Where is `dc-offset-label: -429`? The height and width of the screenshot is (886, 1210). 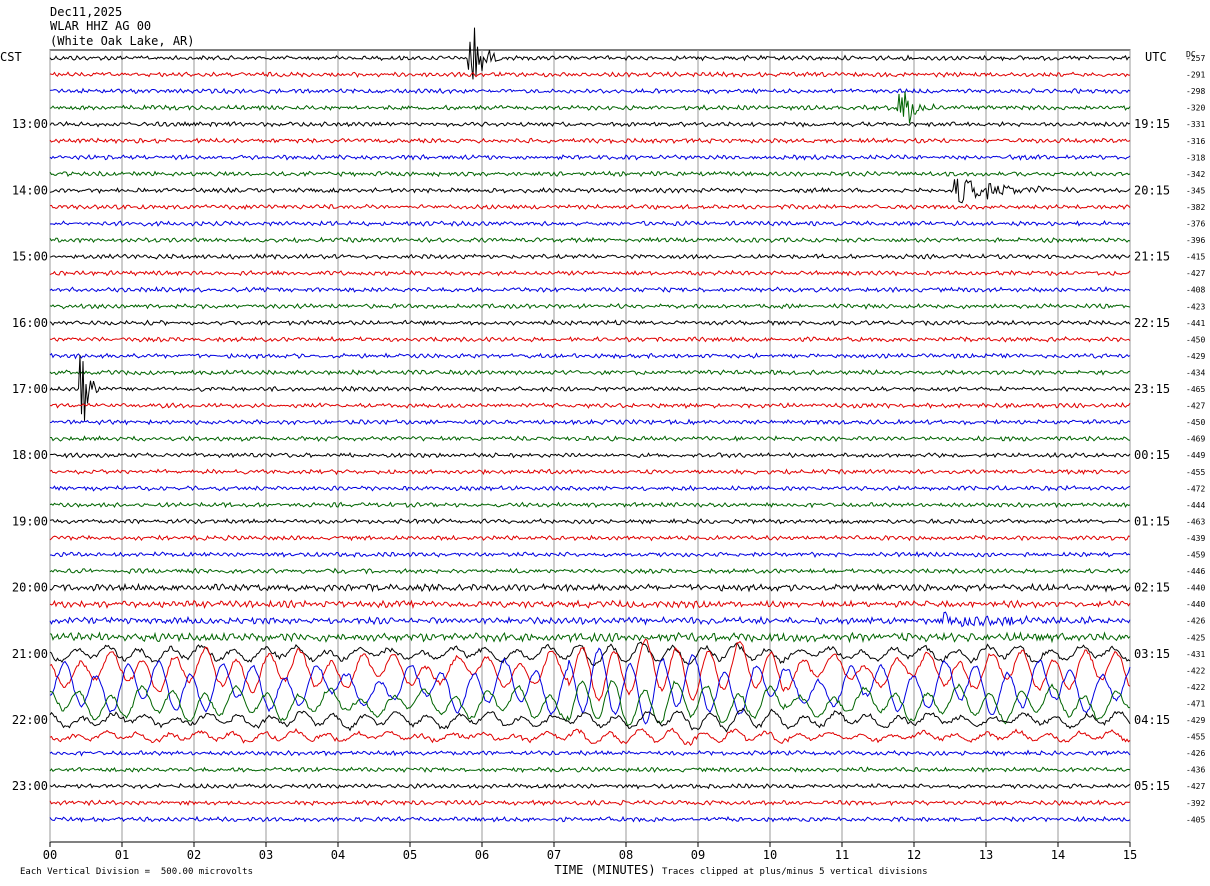
dc-offset-label: -429 is located at coordinates (1195, 356).